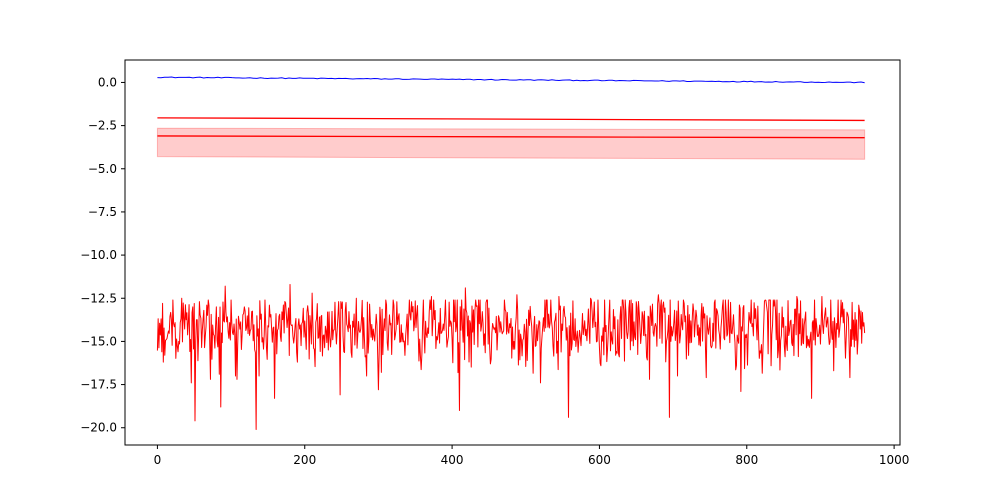  Describe the element at coordinates (511, 80) in the screenshot. I see `series-0-line` at that location.